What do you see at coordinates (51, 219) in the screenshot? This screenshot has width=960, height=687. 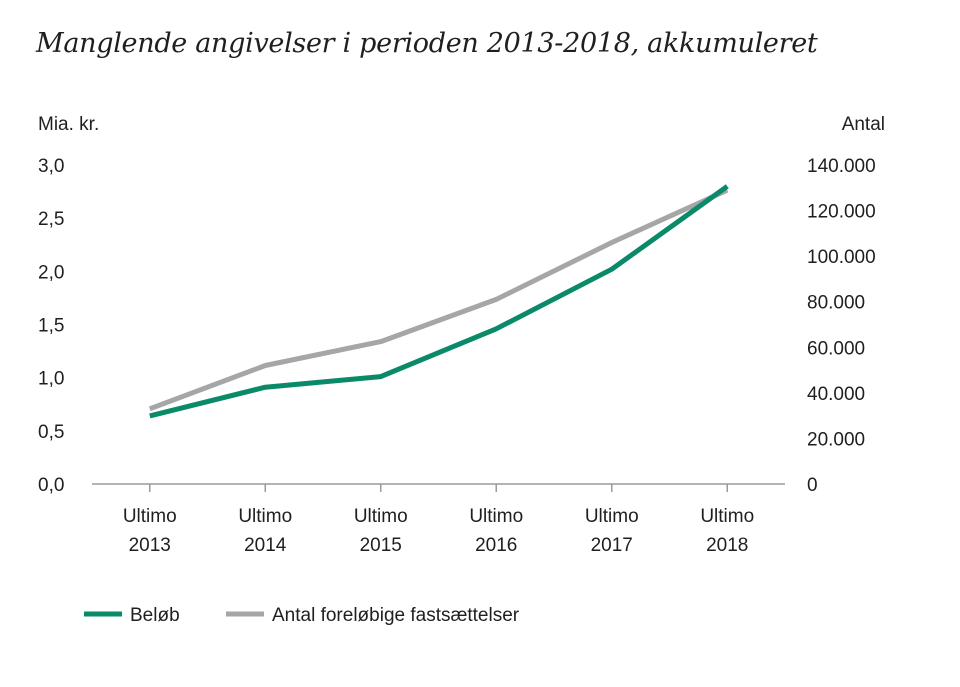 I see `left-tick-label: 2,5` at bounding box center [51, 219].